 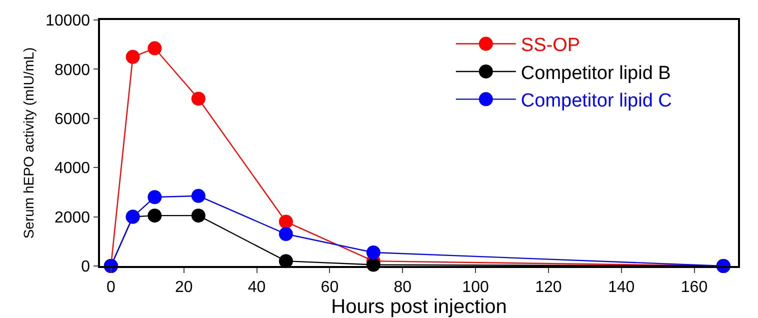 What do you see at coordinates (72, 70) in the screenshot?
I see `y-tick-label: 8000` at bounding box center [72, 70].